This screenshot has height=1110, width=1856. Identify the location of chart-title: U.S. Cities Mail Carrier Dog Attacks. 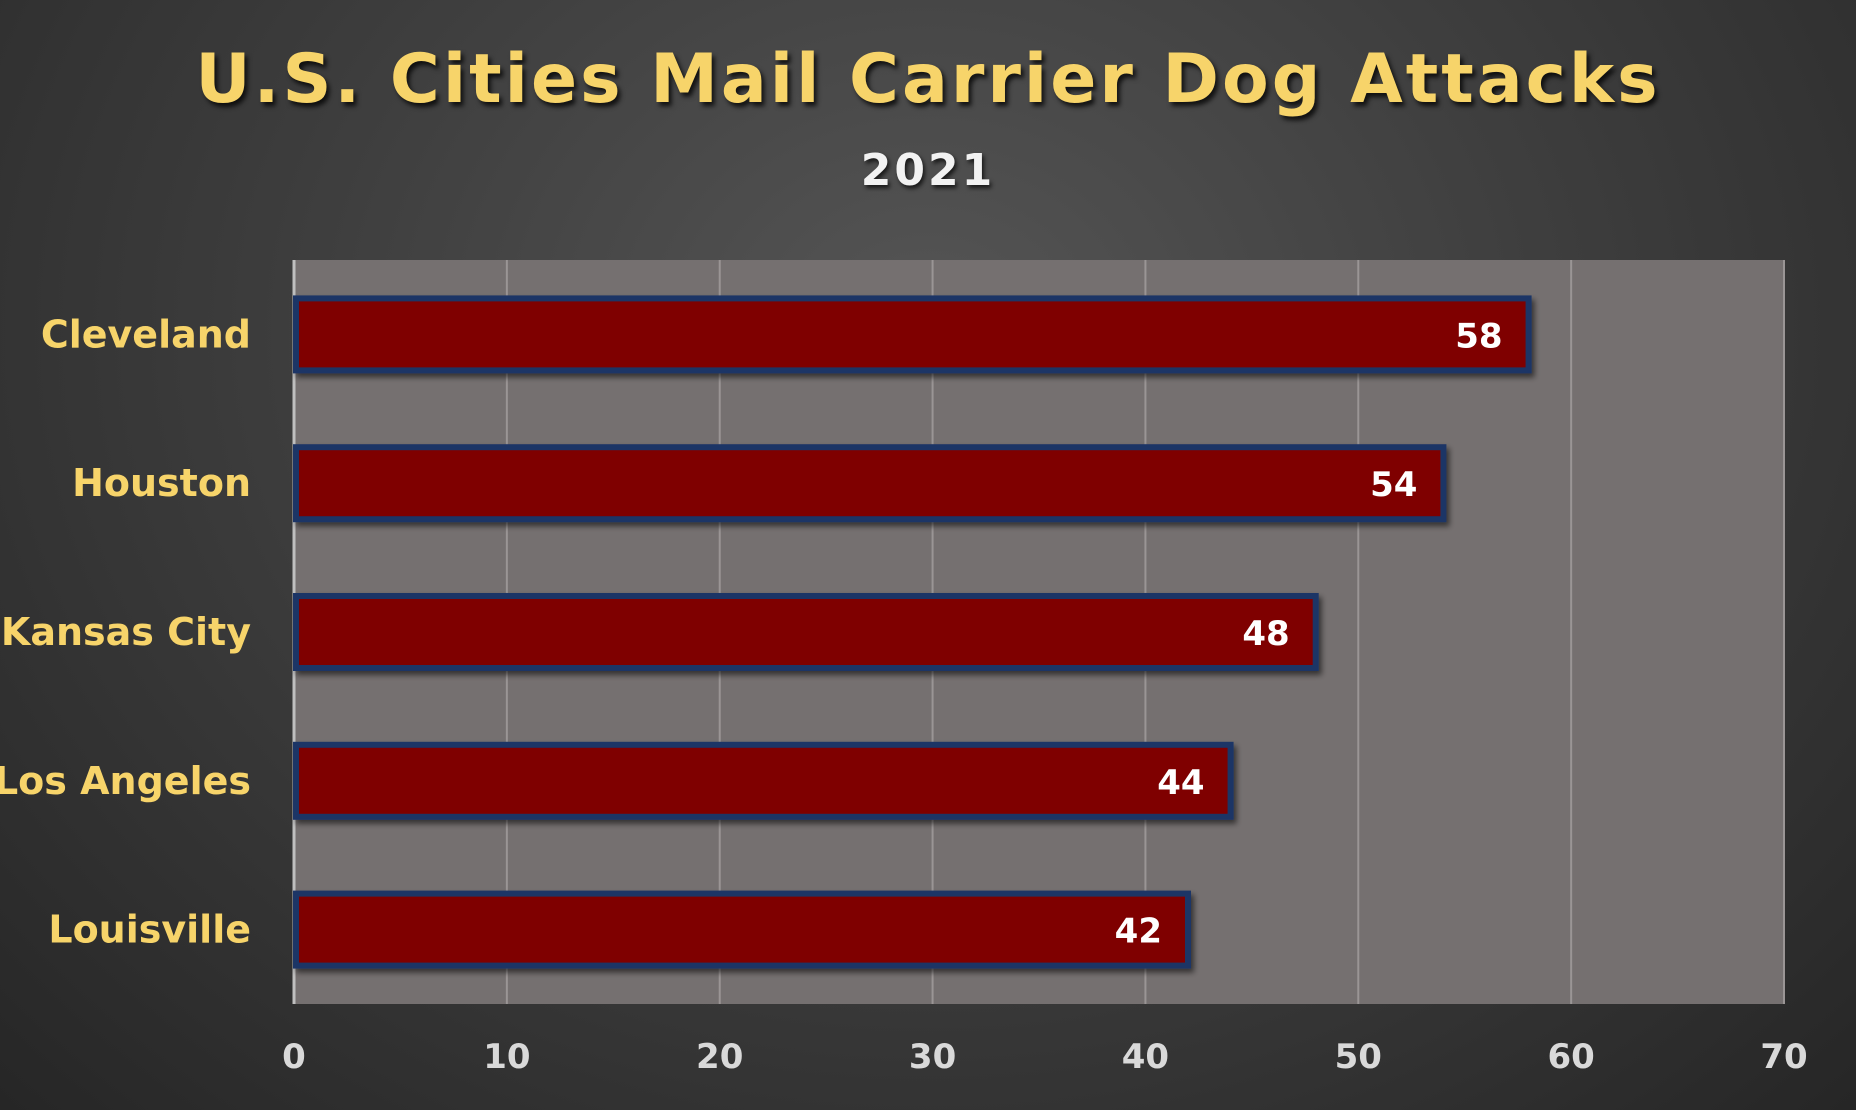
(928, 79).